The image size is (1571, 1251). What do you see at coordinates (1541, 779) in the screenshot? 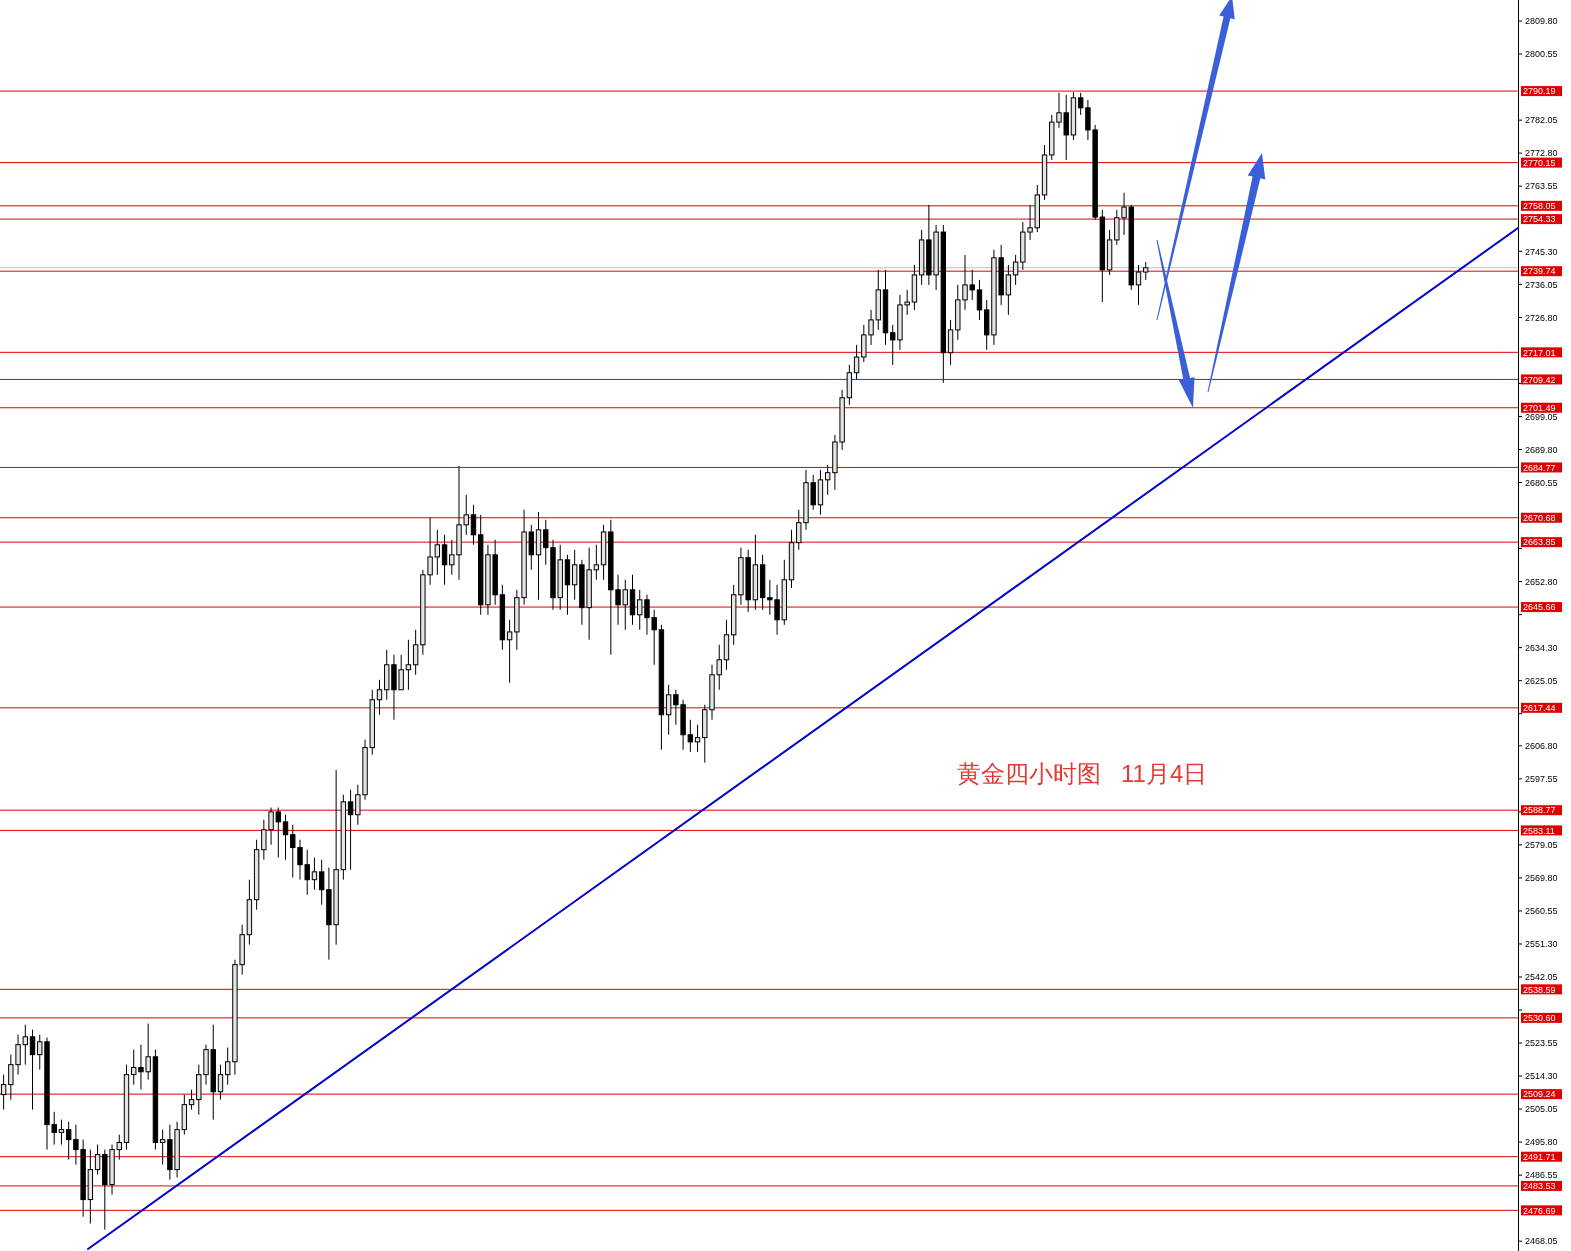
I see `y-tick-label: 2597.55` at bounding box center [1541, 779].